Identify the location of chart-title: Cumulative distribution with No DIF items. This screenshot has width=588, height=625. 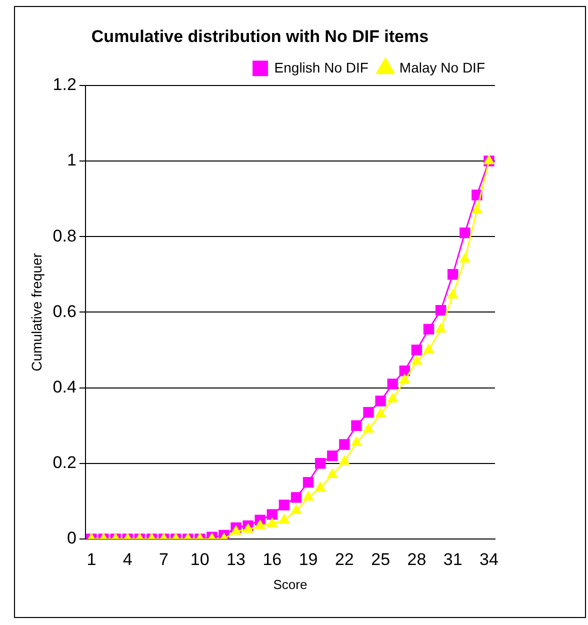
(260, 36).